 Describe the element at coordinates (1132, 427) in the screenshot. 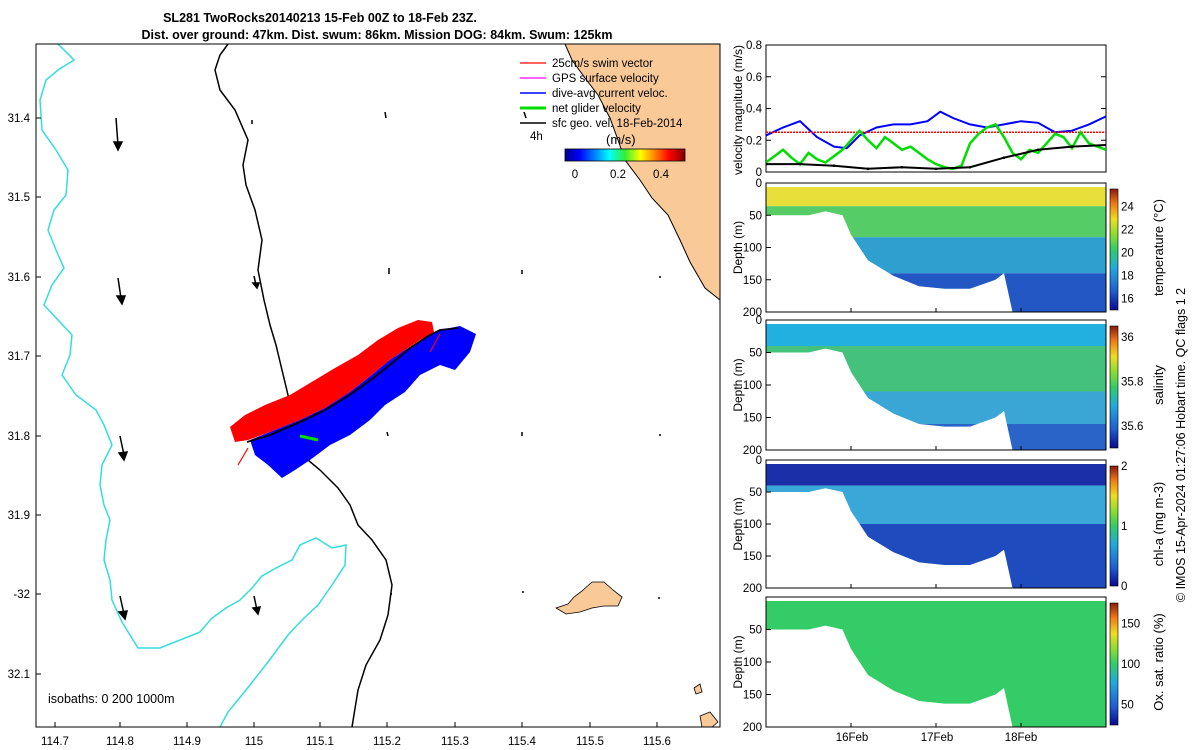

I see `section-colorbar-tick: 35.6` at that location.